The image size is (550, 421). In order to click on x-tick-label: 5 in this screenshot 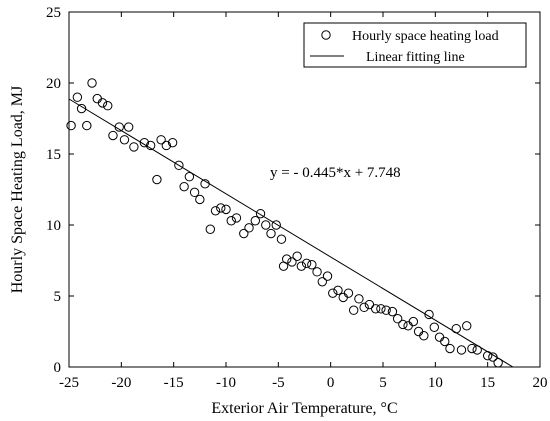, I will do `click(383, 383)`.